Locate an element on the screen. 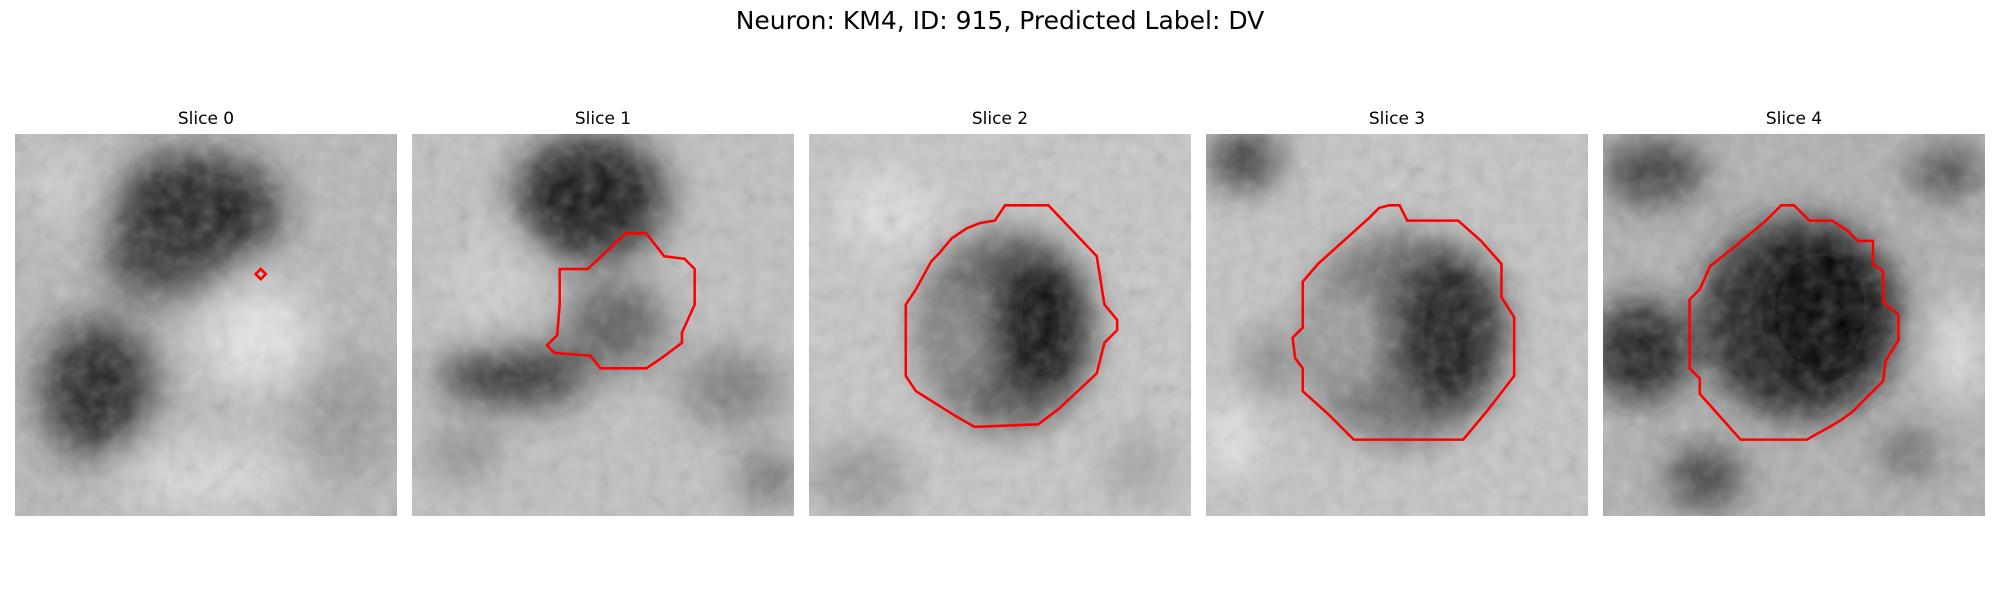 This screenshot has height=600, width=2000. slice-2-svg is located at coordinates (1000, 325).